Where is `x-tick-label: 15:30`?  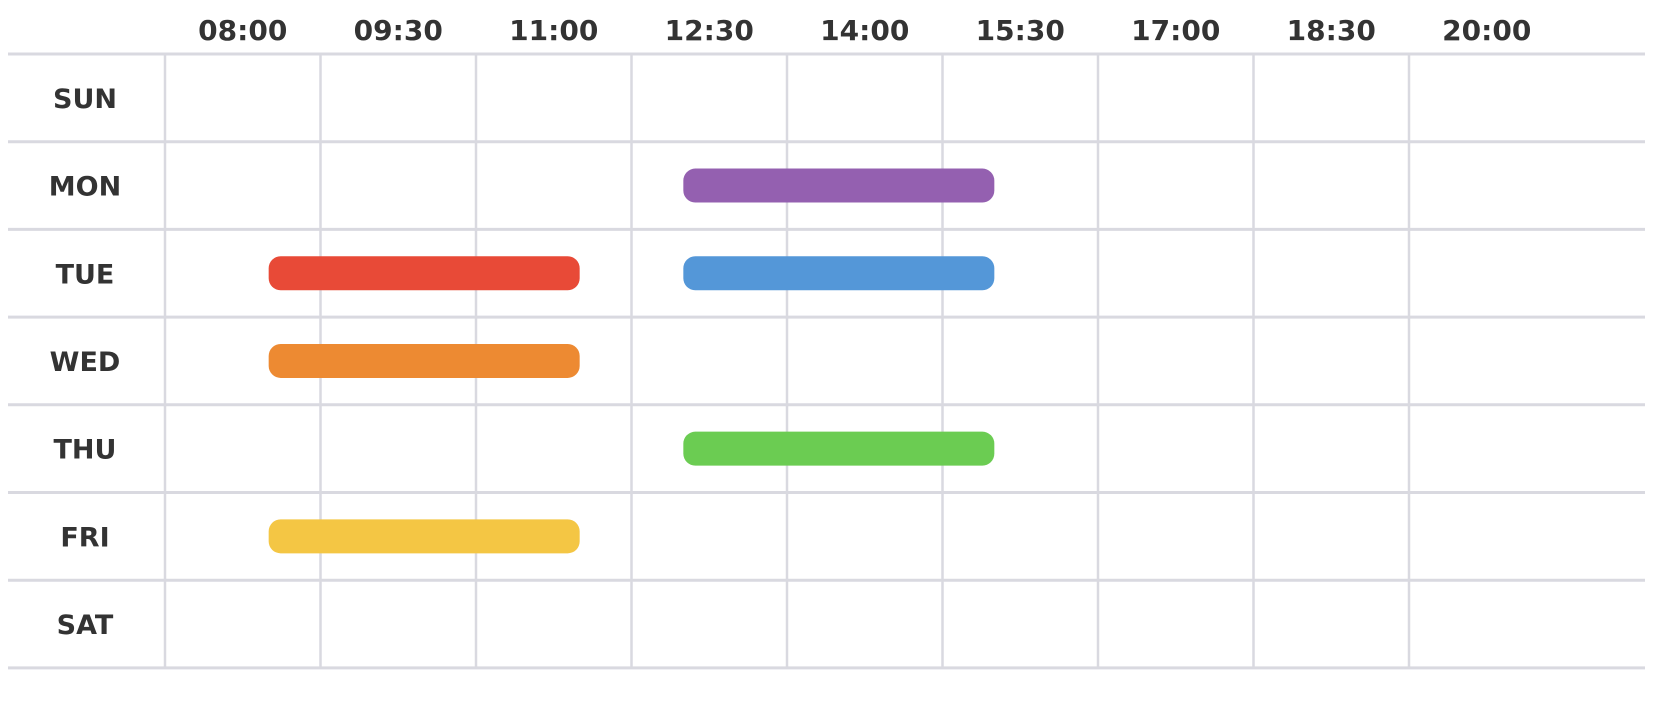 x-tick-label: 15:30 is located at coordinates (1020, 30).